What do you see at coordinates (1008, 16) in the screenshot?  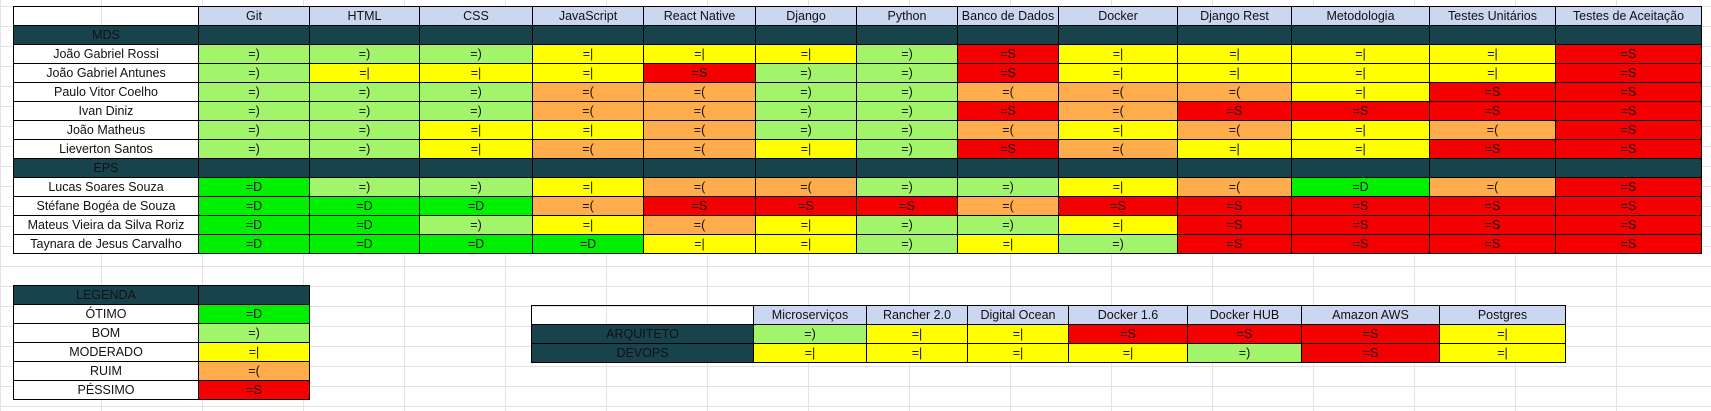 I see `column-header: Banco de Dados` at bounding box center [1008, 16].